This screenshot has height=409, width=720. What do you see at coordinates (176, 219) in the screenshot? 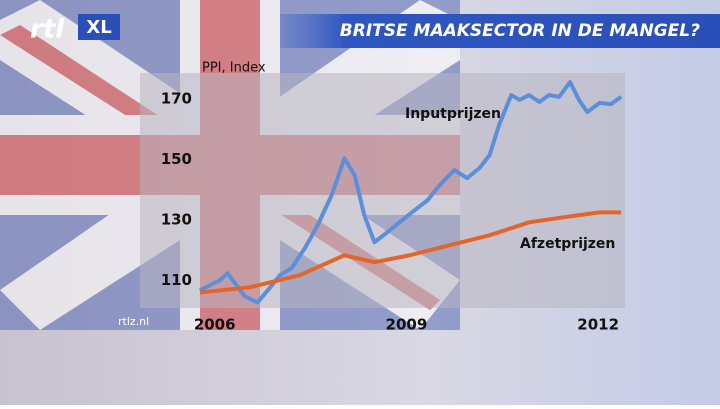
I see `y-tick-label: 130` at bounding box center [176, 219].